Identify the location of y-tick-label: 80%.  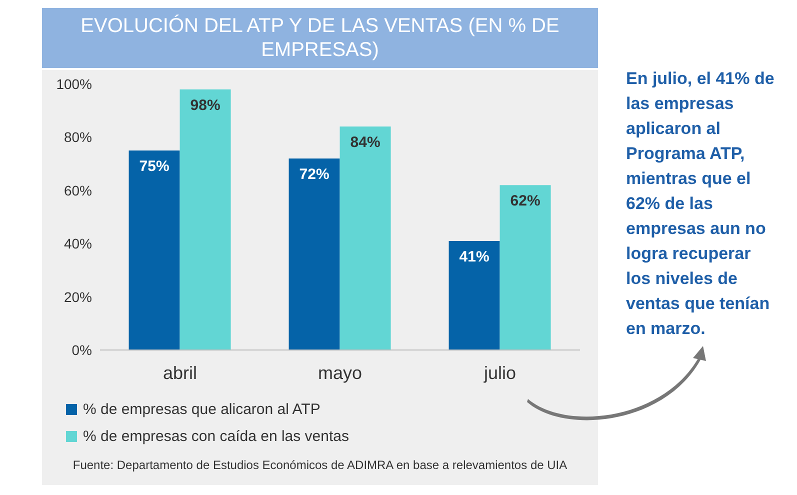
(78, 137).